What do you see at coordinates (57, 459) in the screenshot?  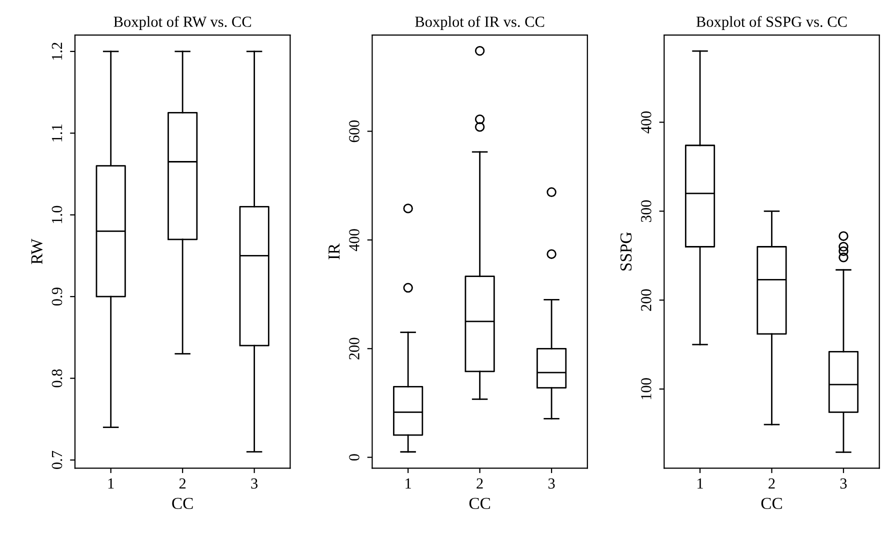 I see `y-tick-label: 0.7` at bounding box center [57, 459].